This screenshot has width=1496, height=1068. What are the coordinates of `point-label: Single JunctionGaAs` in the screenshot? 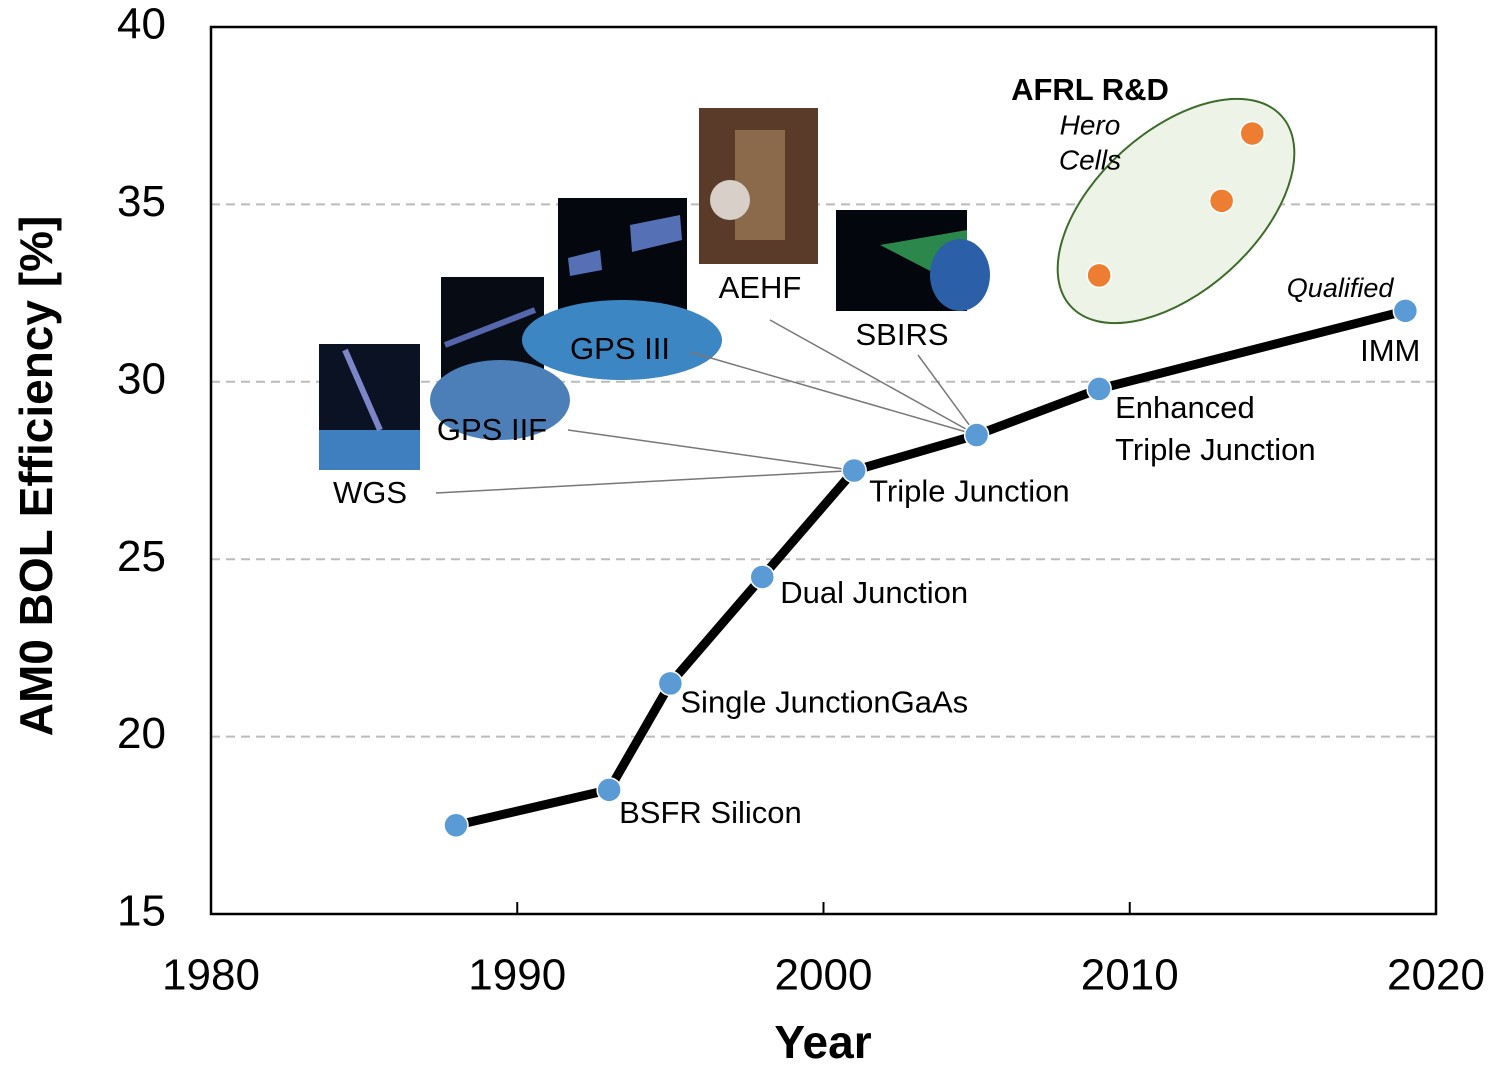 It's located at (824, 702).